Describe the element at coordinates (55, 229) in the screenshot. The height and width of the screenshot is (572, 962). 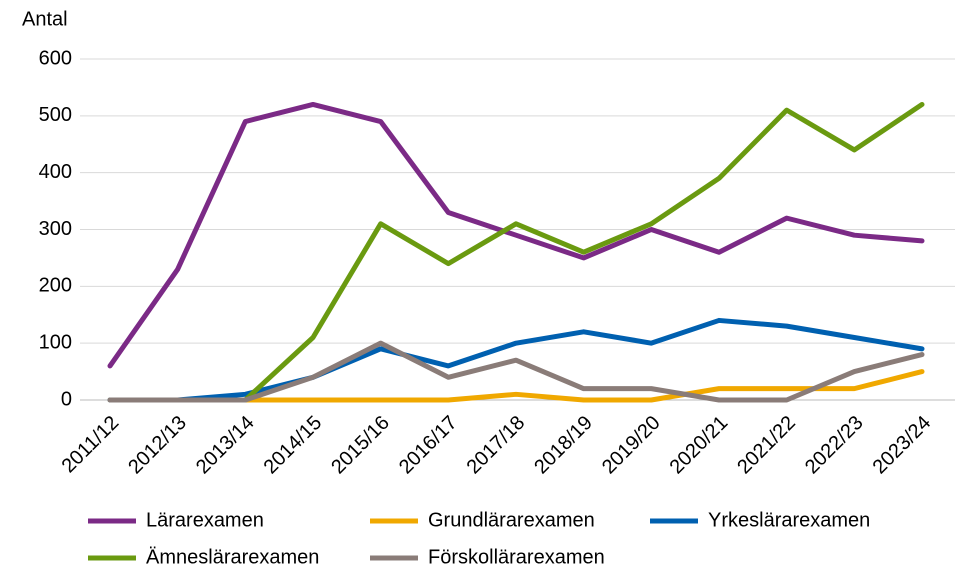
I see `y-tick-label: 300` at that location.